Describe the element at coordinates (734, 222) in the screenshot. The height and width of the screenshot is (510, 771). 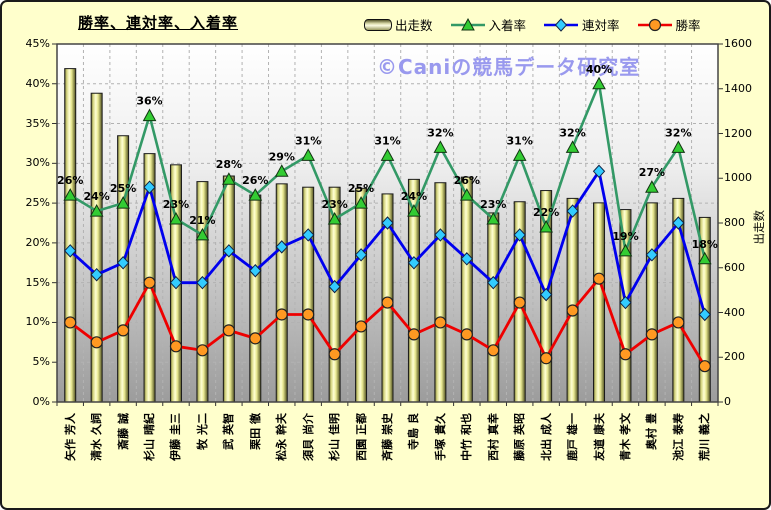
I see `right-axis-tick-label: 800` at that location.